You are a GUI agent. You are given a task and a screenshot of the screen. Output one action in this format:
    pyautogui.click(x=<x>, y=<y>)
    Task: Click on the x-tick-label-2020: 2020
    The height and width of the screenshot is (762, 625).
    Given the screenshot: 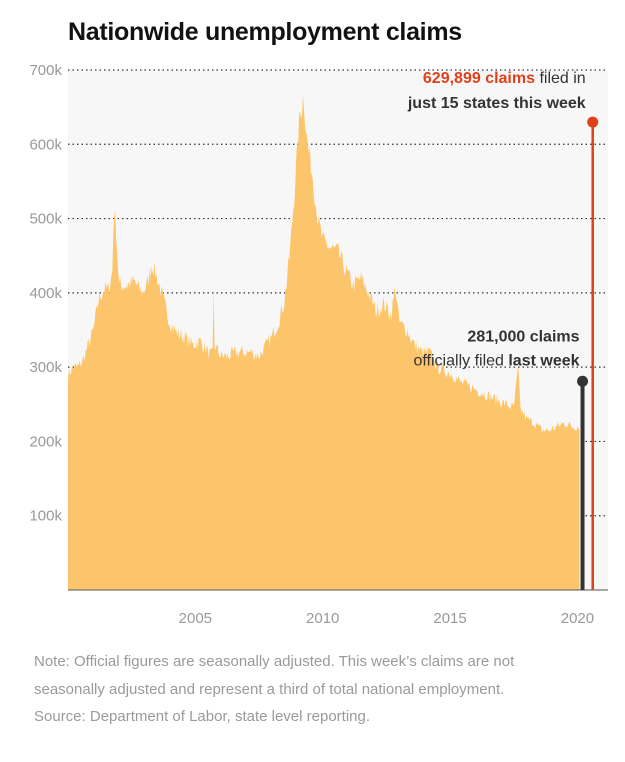 What is the action you would take?
    pyautogui.click(x=577, y=618)
    